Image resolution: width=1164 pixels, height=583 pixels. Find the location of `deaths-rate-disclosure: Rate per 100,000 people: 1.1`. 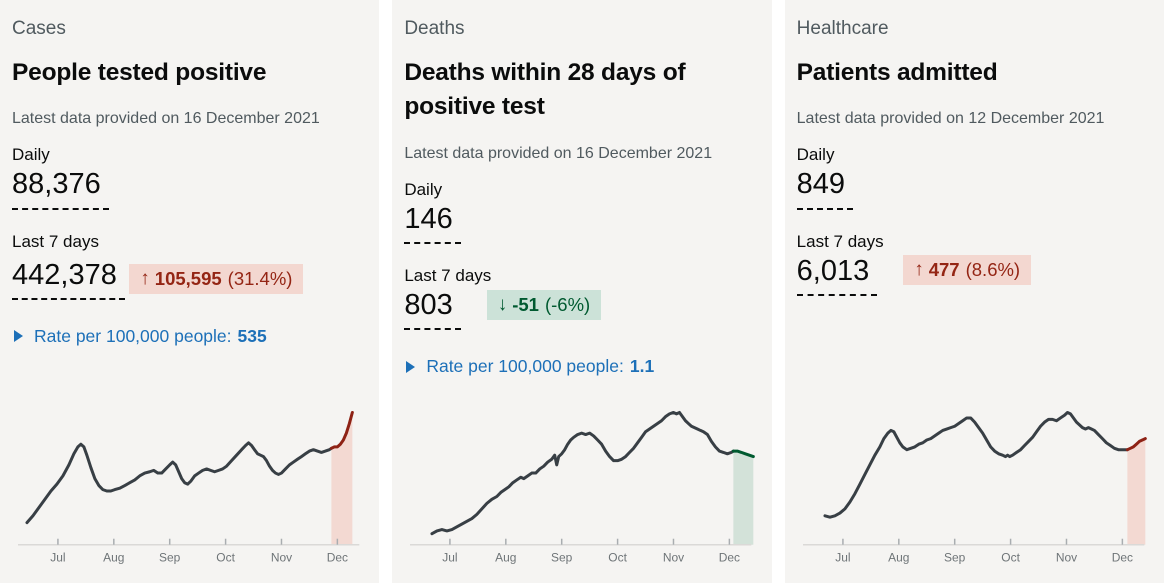

deaths-rate-disclosure: Rate per 100,000 people: 1.1 is located at coordinates (530, 366).